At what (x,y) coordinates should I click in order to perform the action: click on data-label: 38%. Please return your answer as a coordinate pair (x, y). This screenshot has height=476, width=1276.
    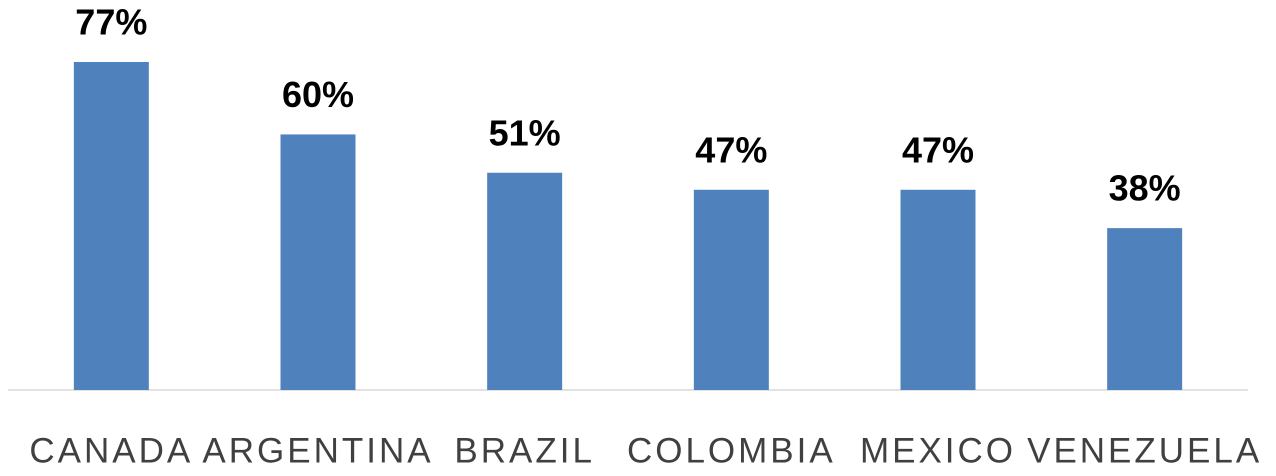
    Looking at the image, I should click on (1145, 188).